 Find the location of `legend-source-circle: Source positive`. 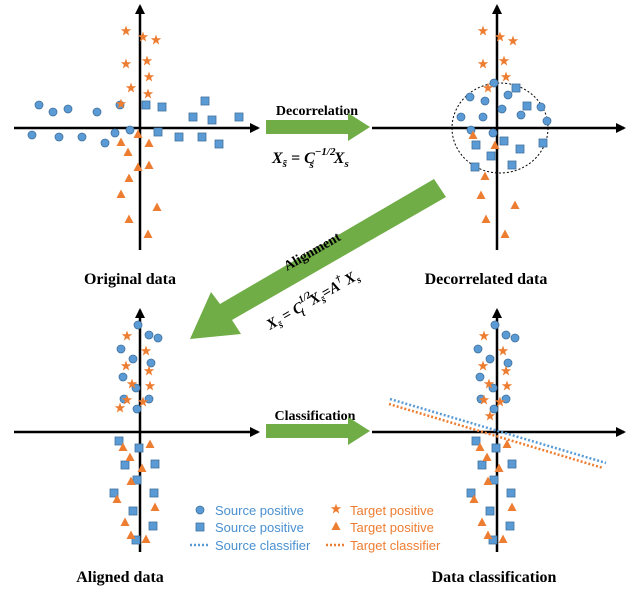

legend-source-circle: Source positive is located at coordinates (259, 510).